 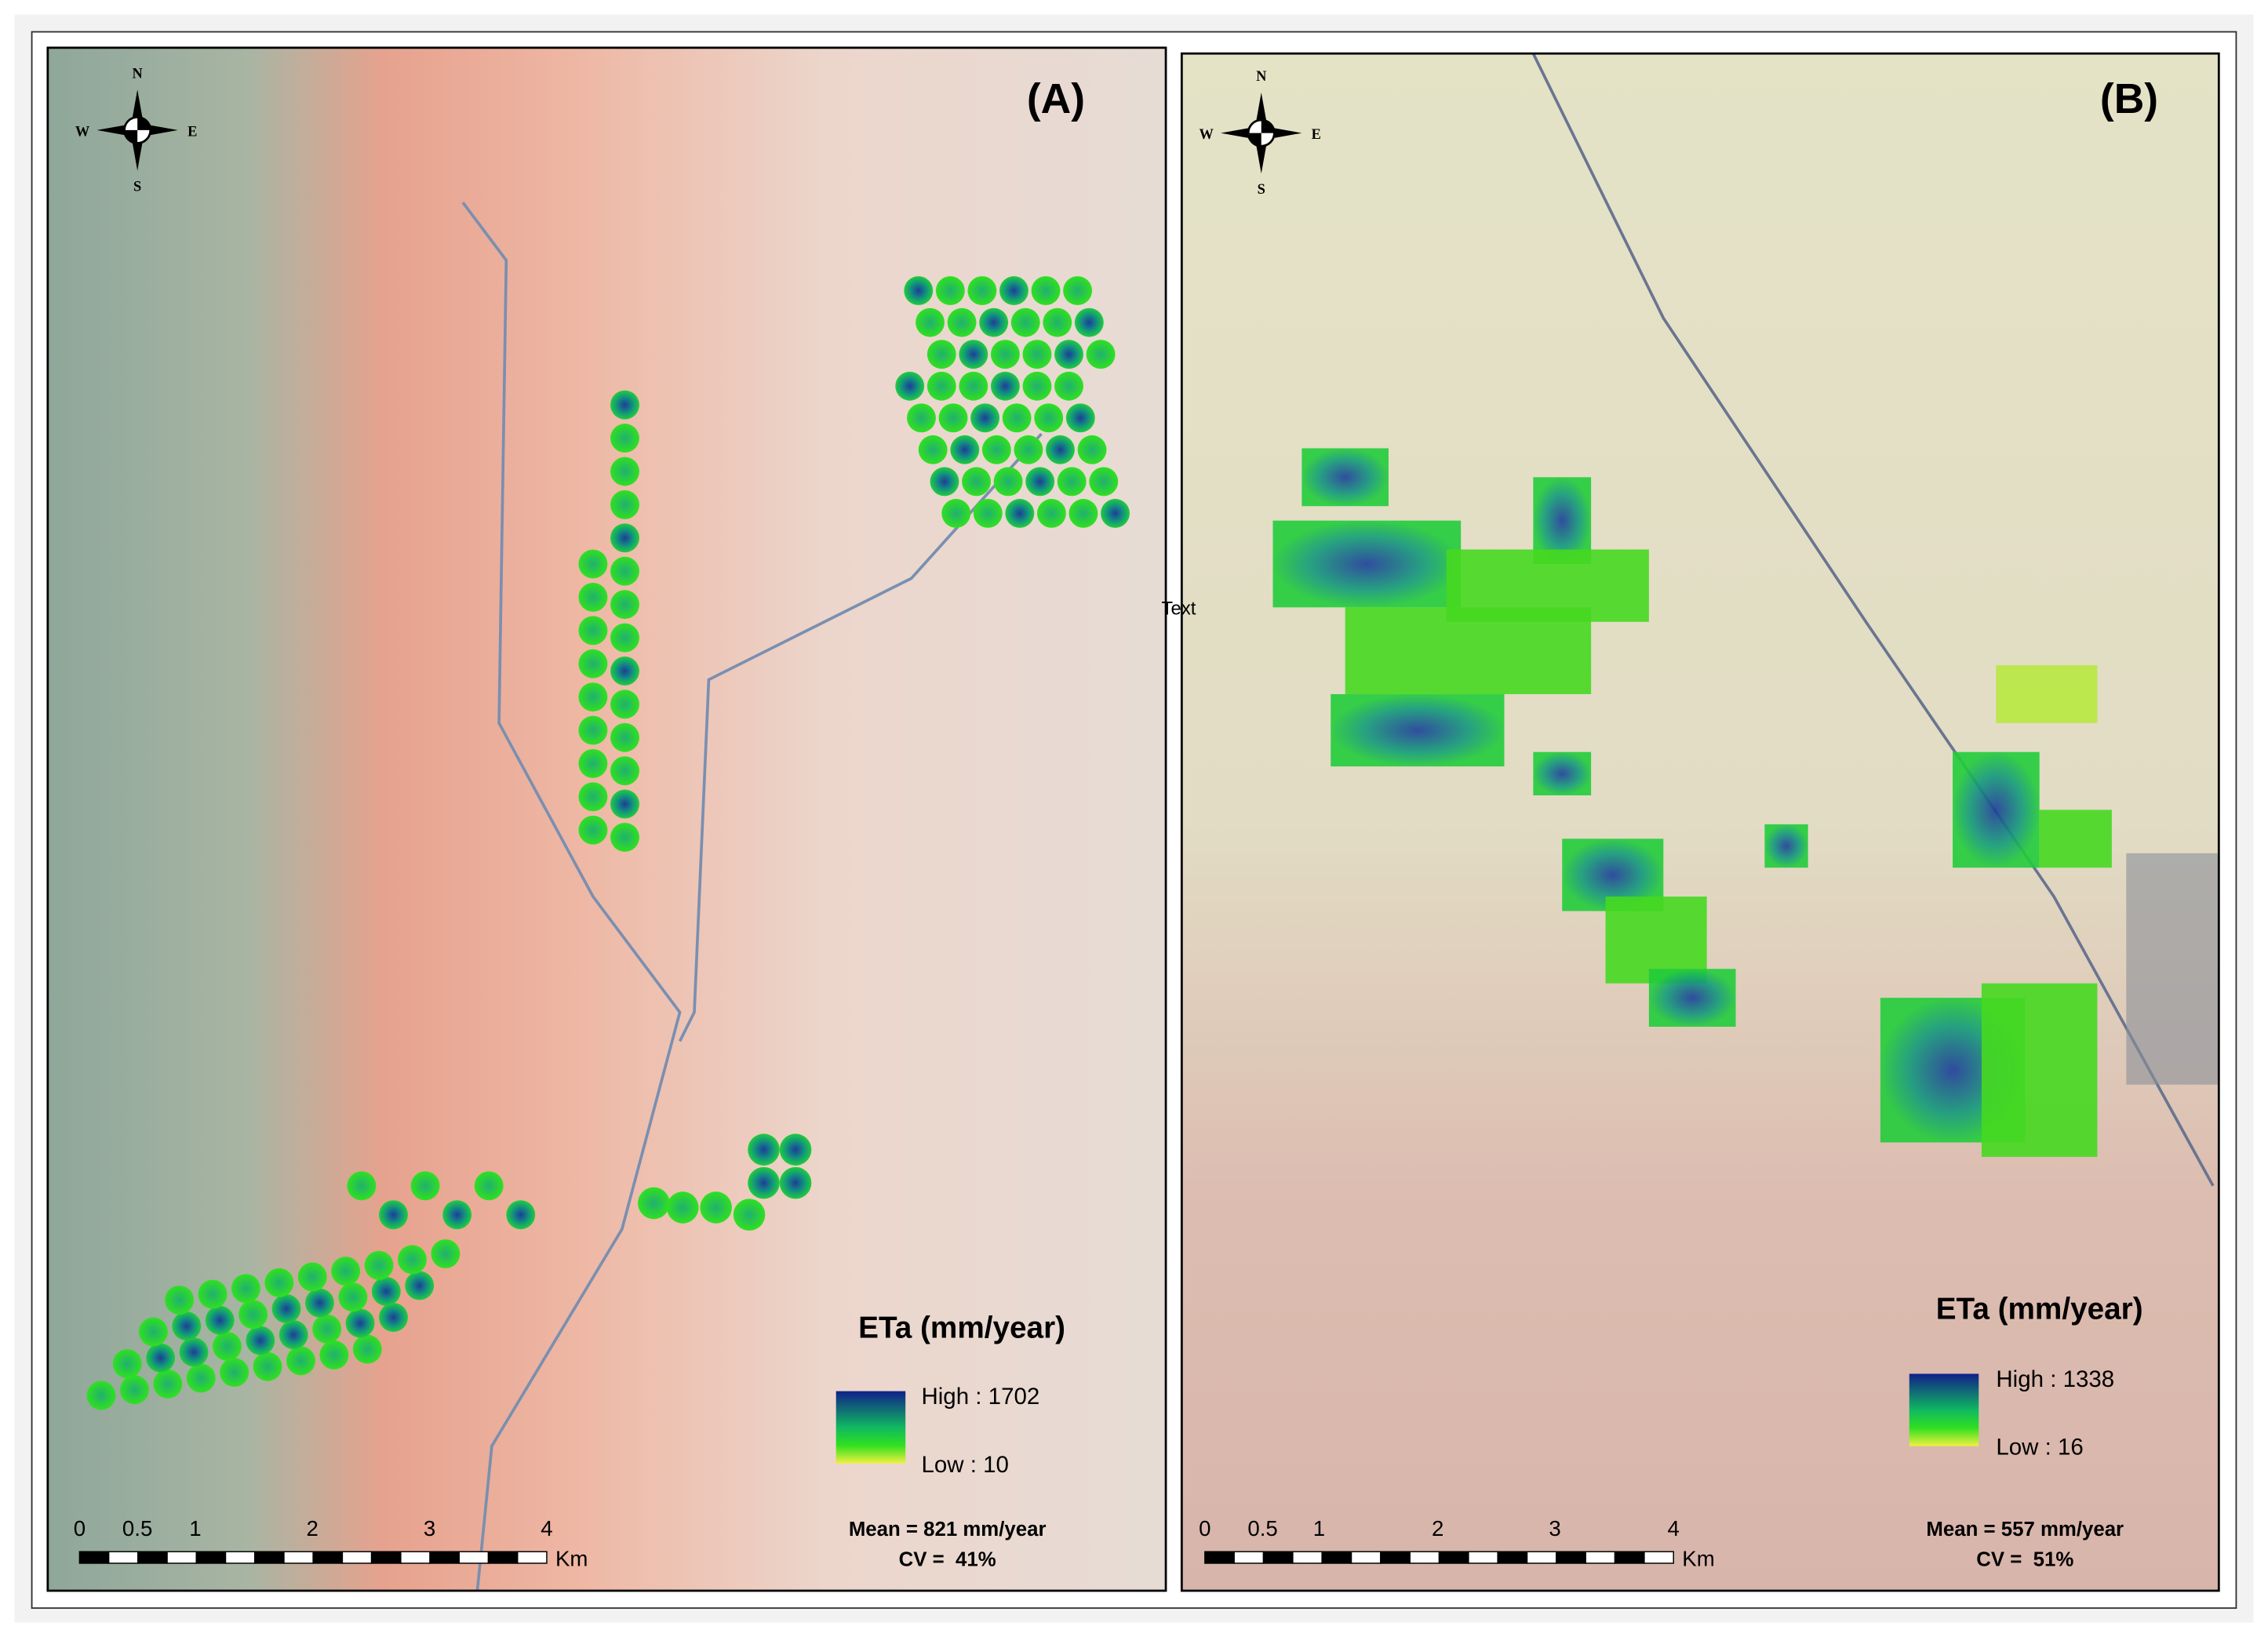 I want to click on scale-label: 1, so click(x=195, y=1528).